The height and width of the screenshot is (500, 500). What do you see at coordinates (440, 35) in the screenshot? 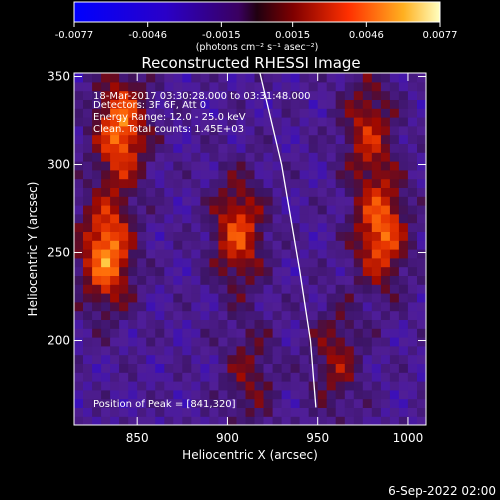
I see `colorbar-tick-label: 0.0077` at bounding box center [440, 35].